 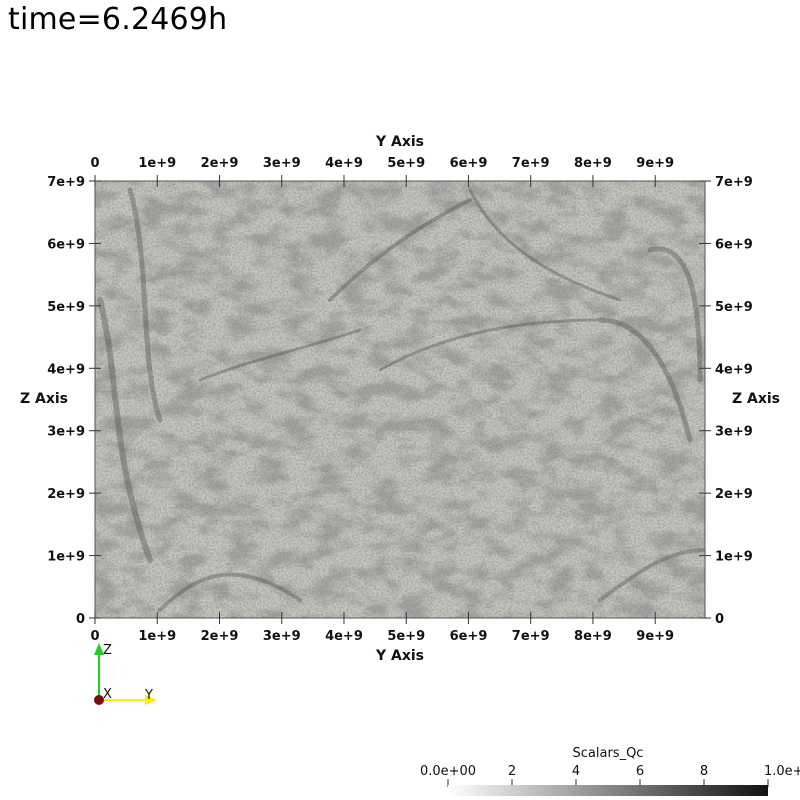 What do you see at coordinates (593, 163) in the screenshot?
I see `y-tick-label-top: 8e+9` at bounding box center [593, 163].